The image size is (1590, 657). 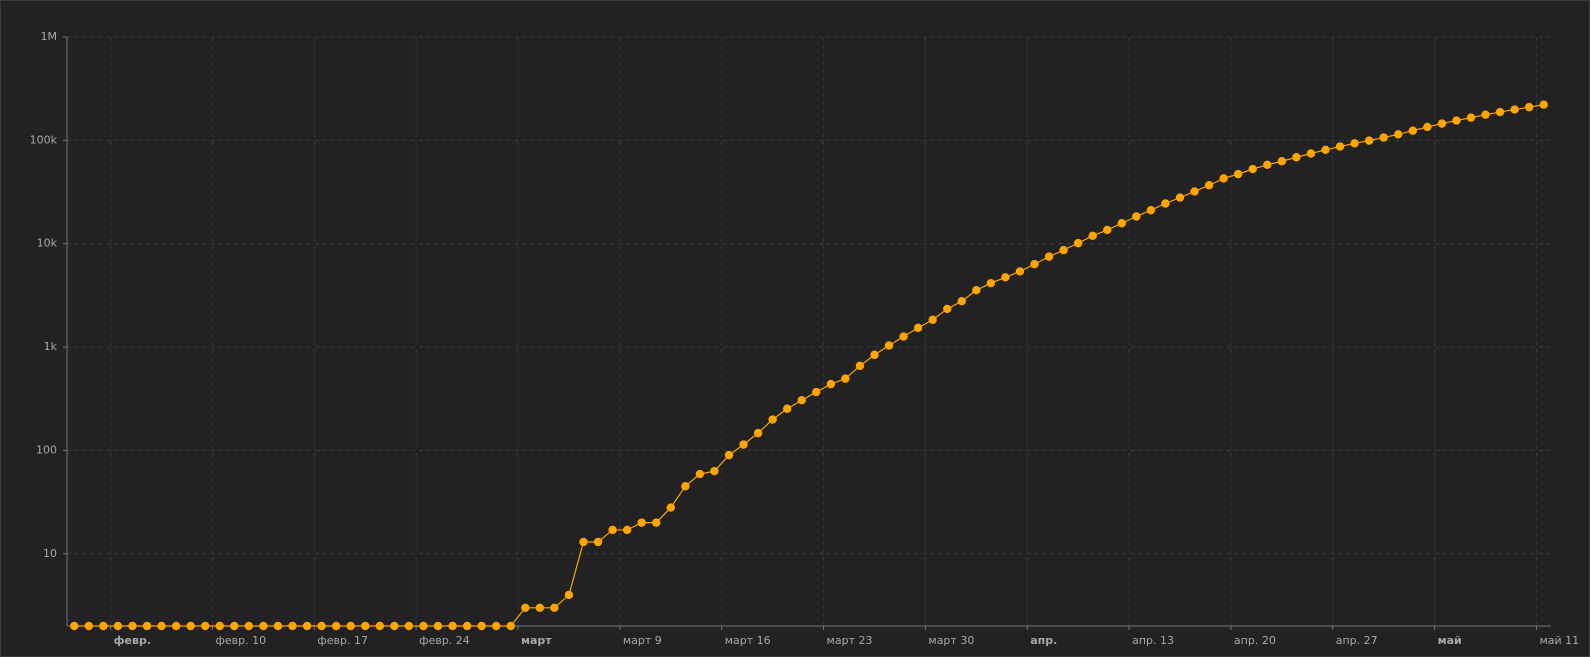 I want to click on y-tick-label: 100k, so click(x=44, y=139).